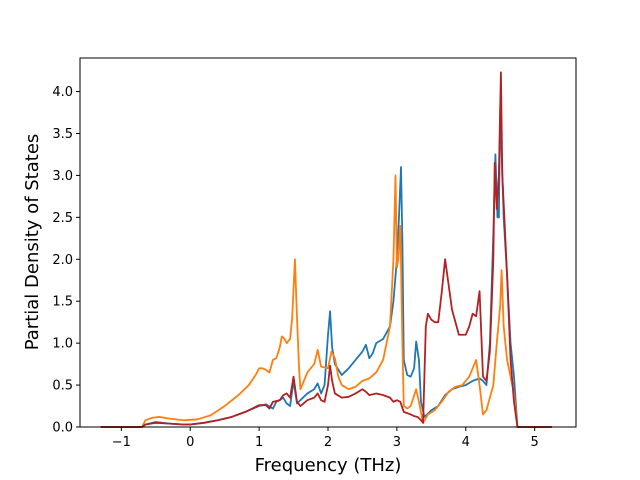 This screenshot has height=480, width=640. What do you see at coordinates (190, 442) in the screenshot?
I see `x-tick-label: 0` at bounding box center [190, 442].